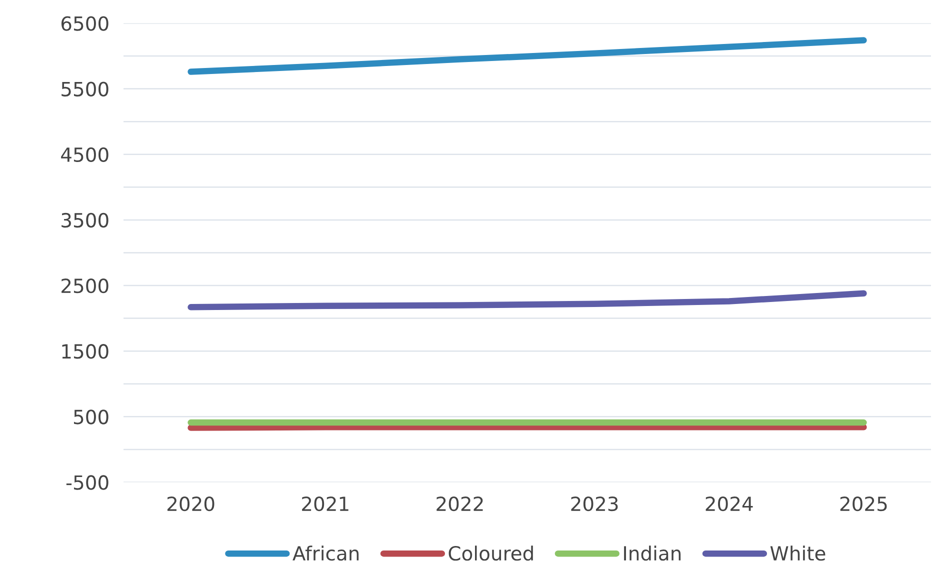 The height and width of the screenshot is (581, 950). Describe the element at coordinates (87, 482) in the screenshot. I see `y-tick-label: -500` at that location.